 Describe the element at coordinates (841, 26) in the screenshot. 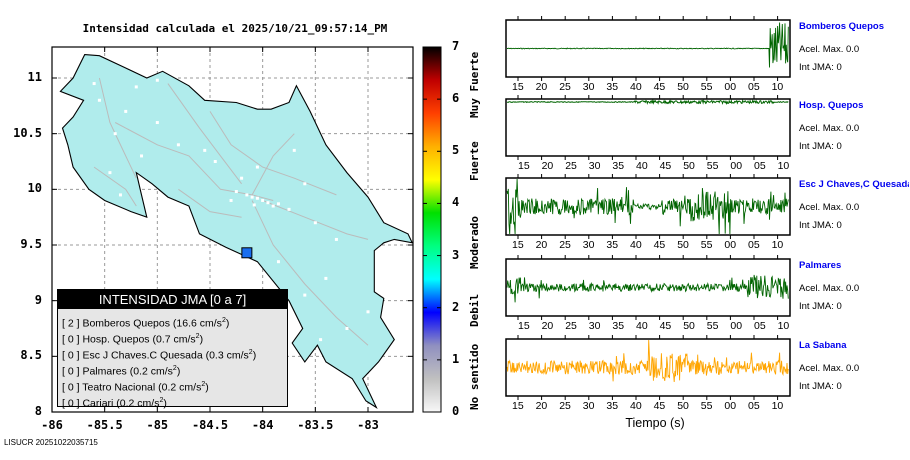

I see `station-name: Bomberos Quepos` at that location.